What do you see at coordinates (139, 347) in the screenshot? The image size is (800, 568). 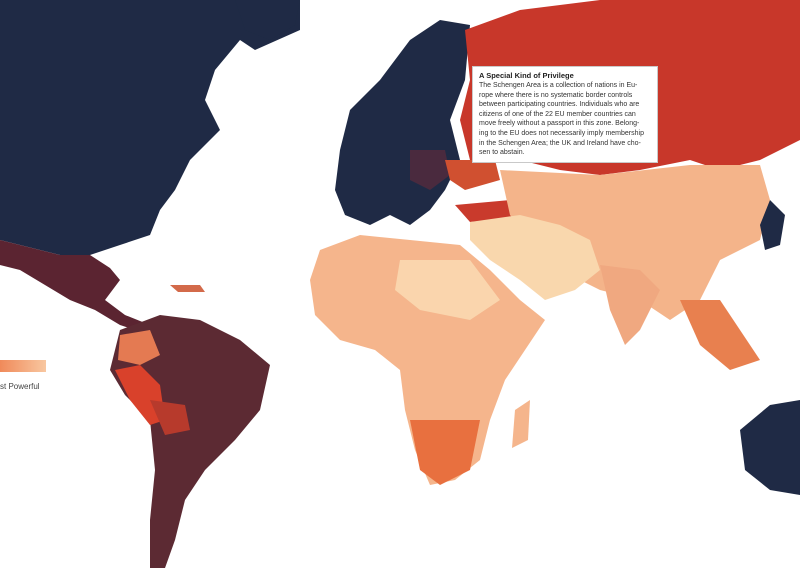 I see `colombia` at bounding box center [139, 347].